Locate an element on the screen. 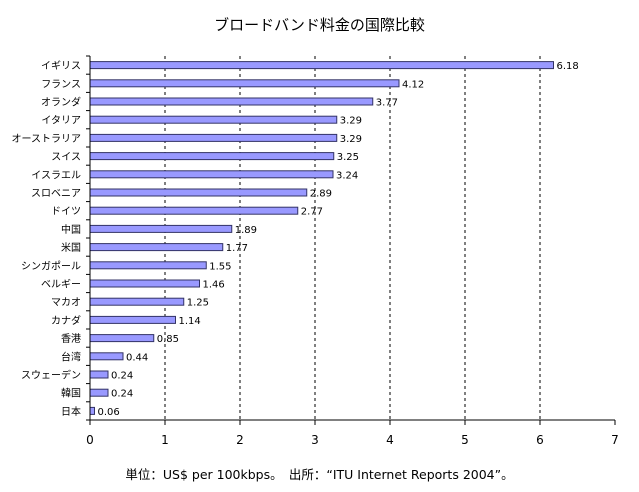 Image resolution: width=639 pixels, height=492 pixels. category-label: マカオ is located at coordinates (66, 303).